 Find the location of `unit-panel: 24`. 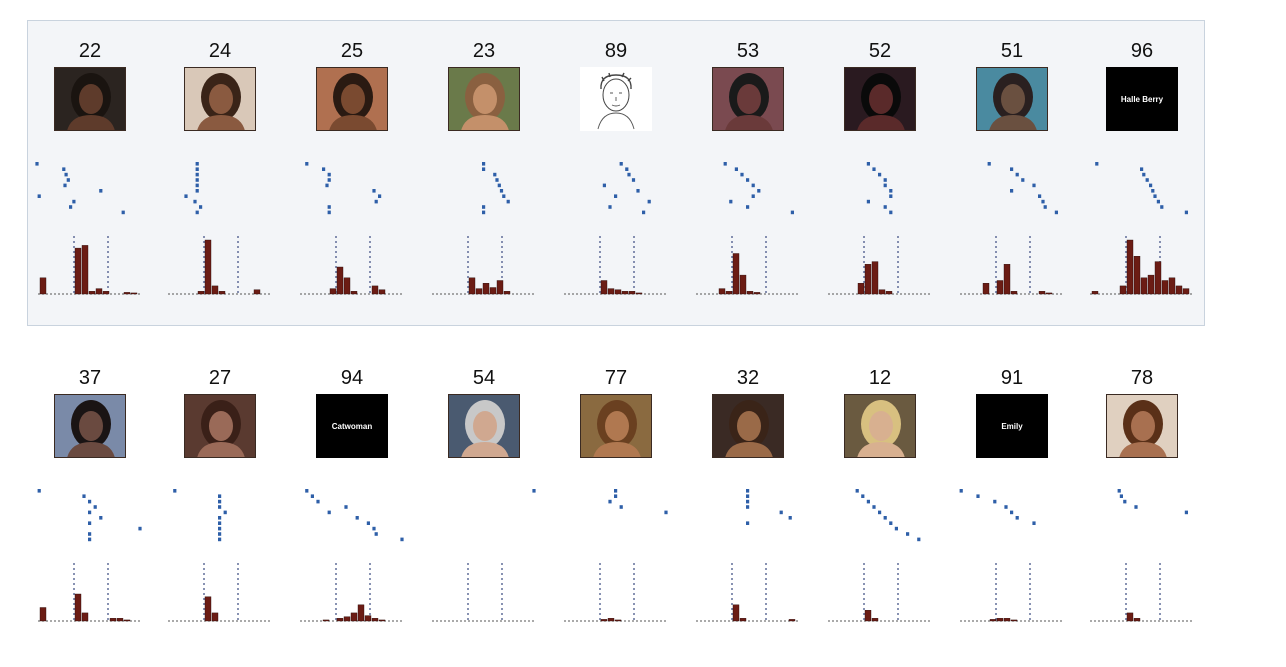

unit-panel: 24 is located at coordinates (220, 190).